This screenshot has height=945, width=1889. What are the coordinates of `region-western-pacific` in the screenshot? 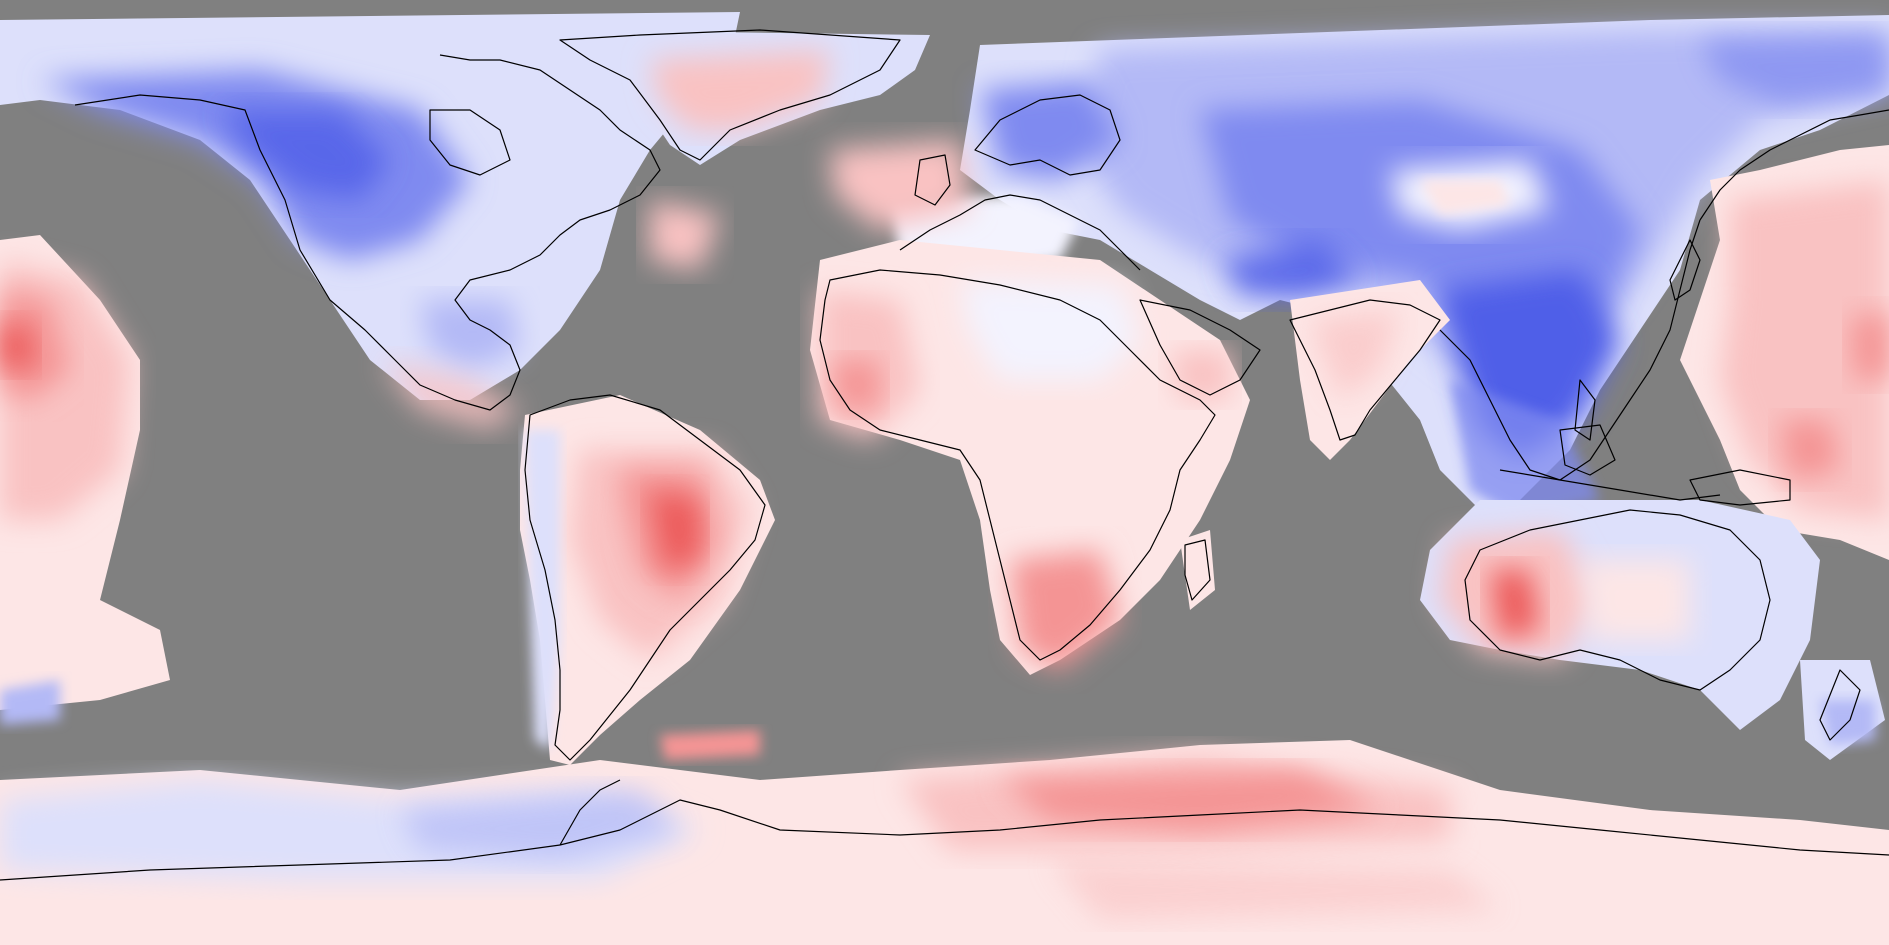 It's located at (1784, 352).